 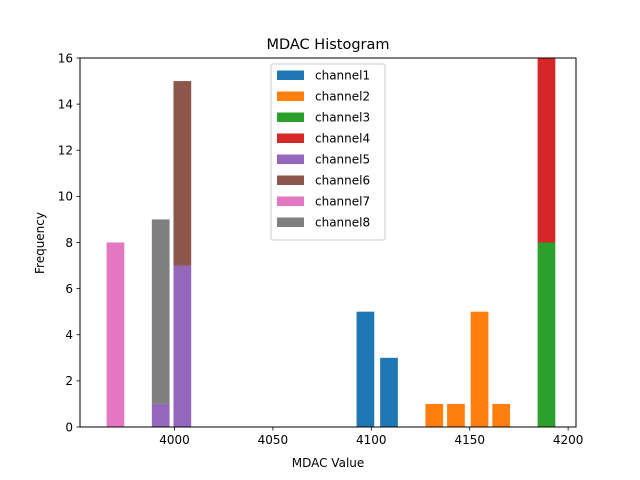 I want to click on legend-label-channel4: channel4, so click(x=342, y=139).